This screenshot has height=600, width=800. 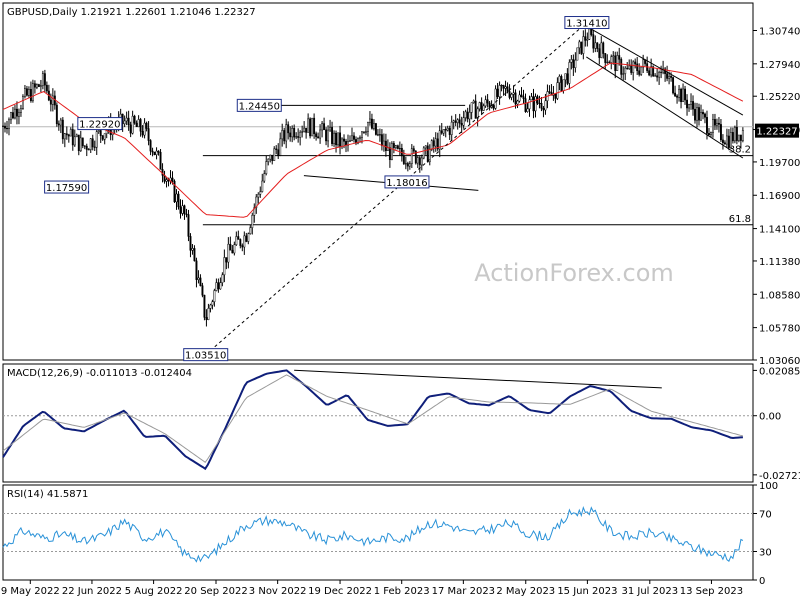 What do you see at coordinates (779, 196) in the screenshot?
I see `y-tick-label: 1.16900` at bounding box center [779, 196].